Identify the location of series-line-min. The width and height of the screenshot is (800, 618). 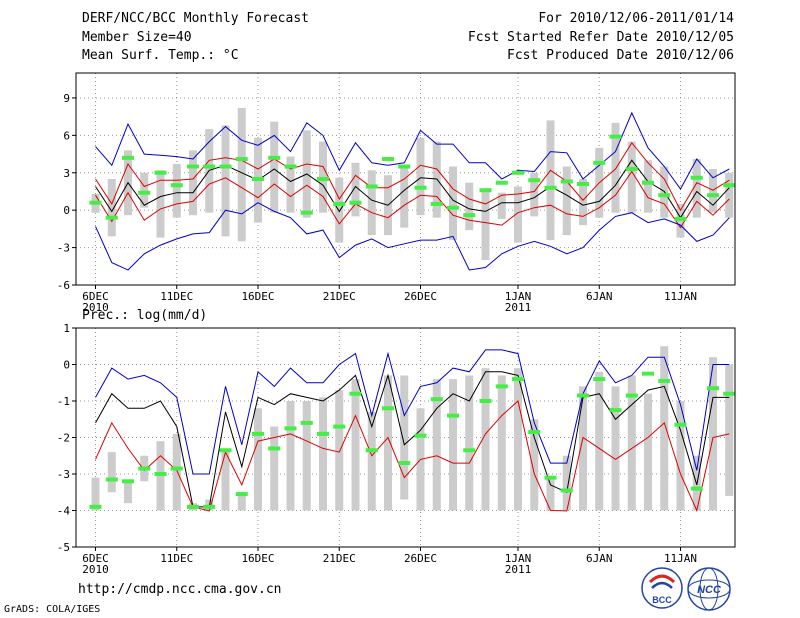
(412, 236).